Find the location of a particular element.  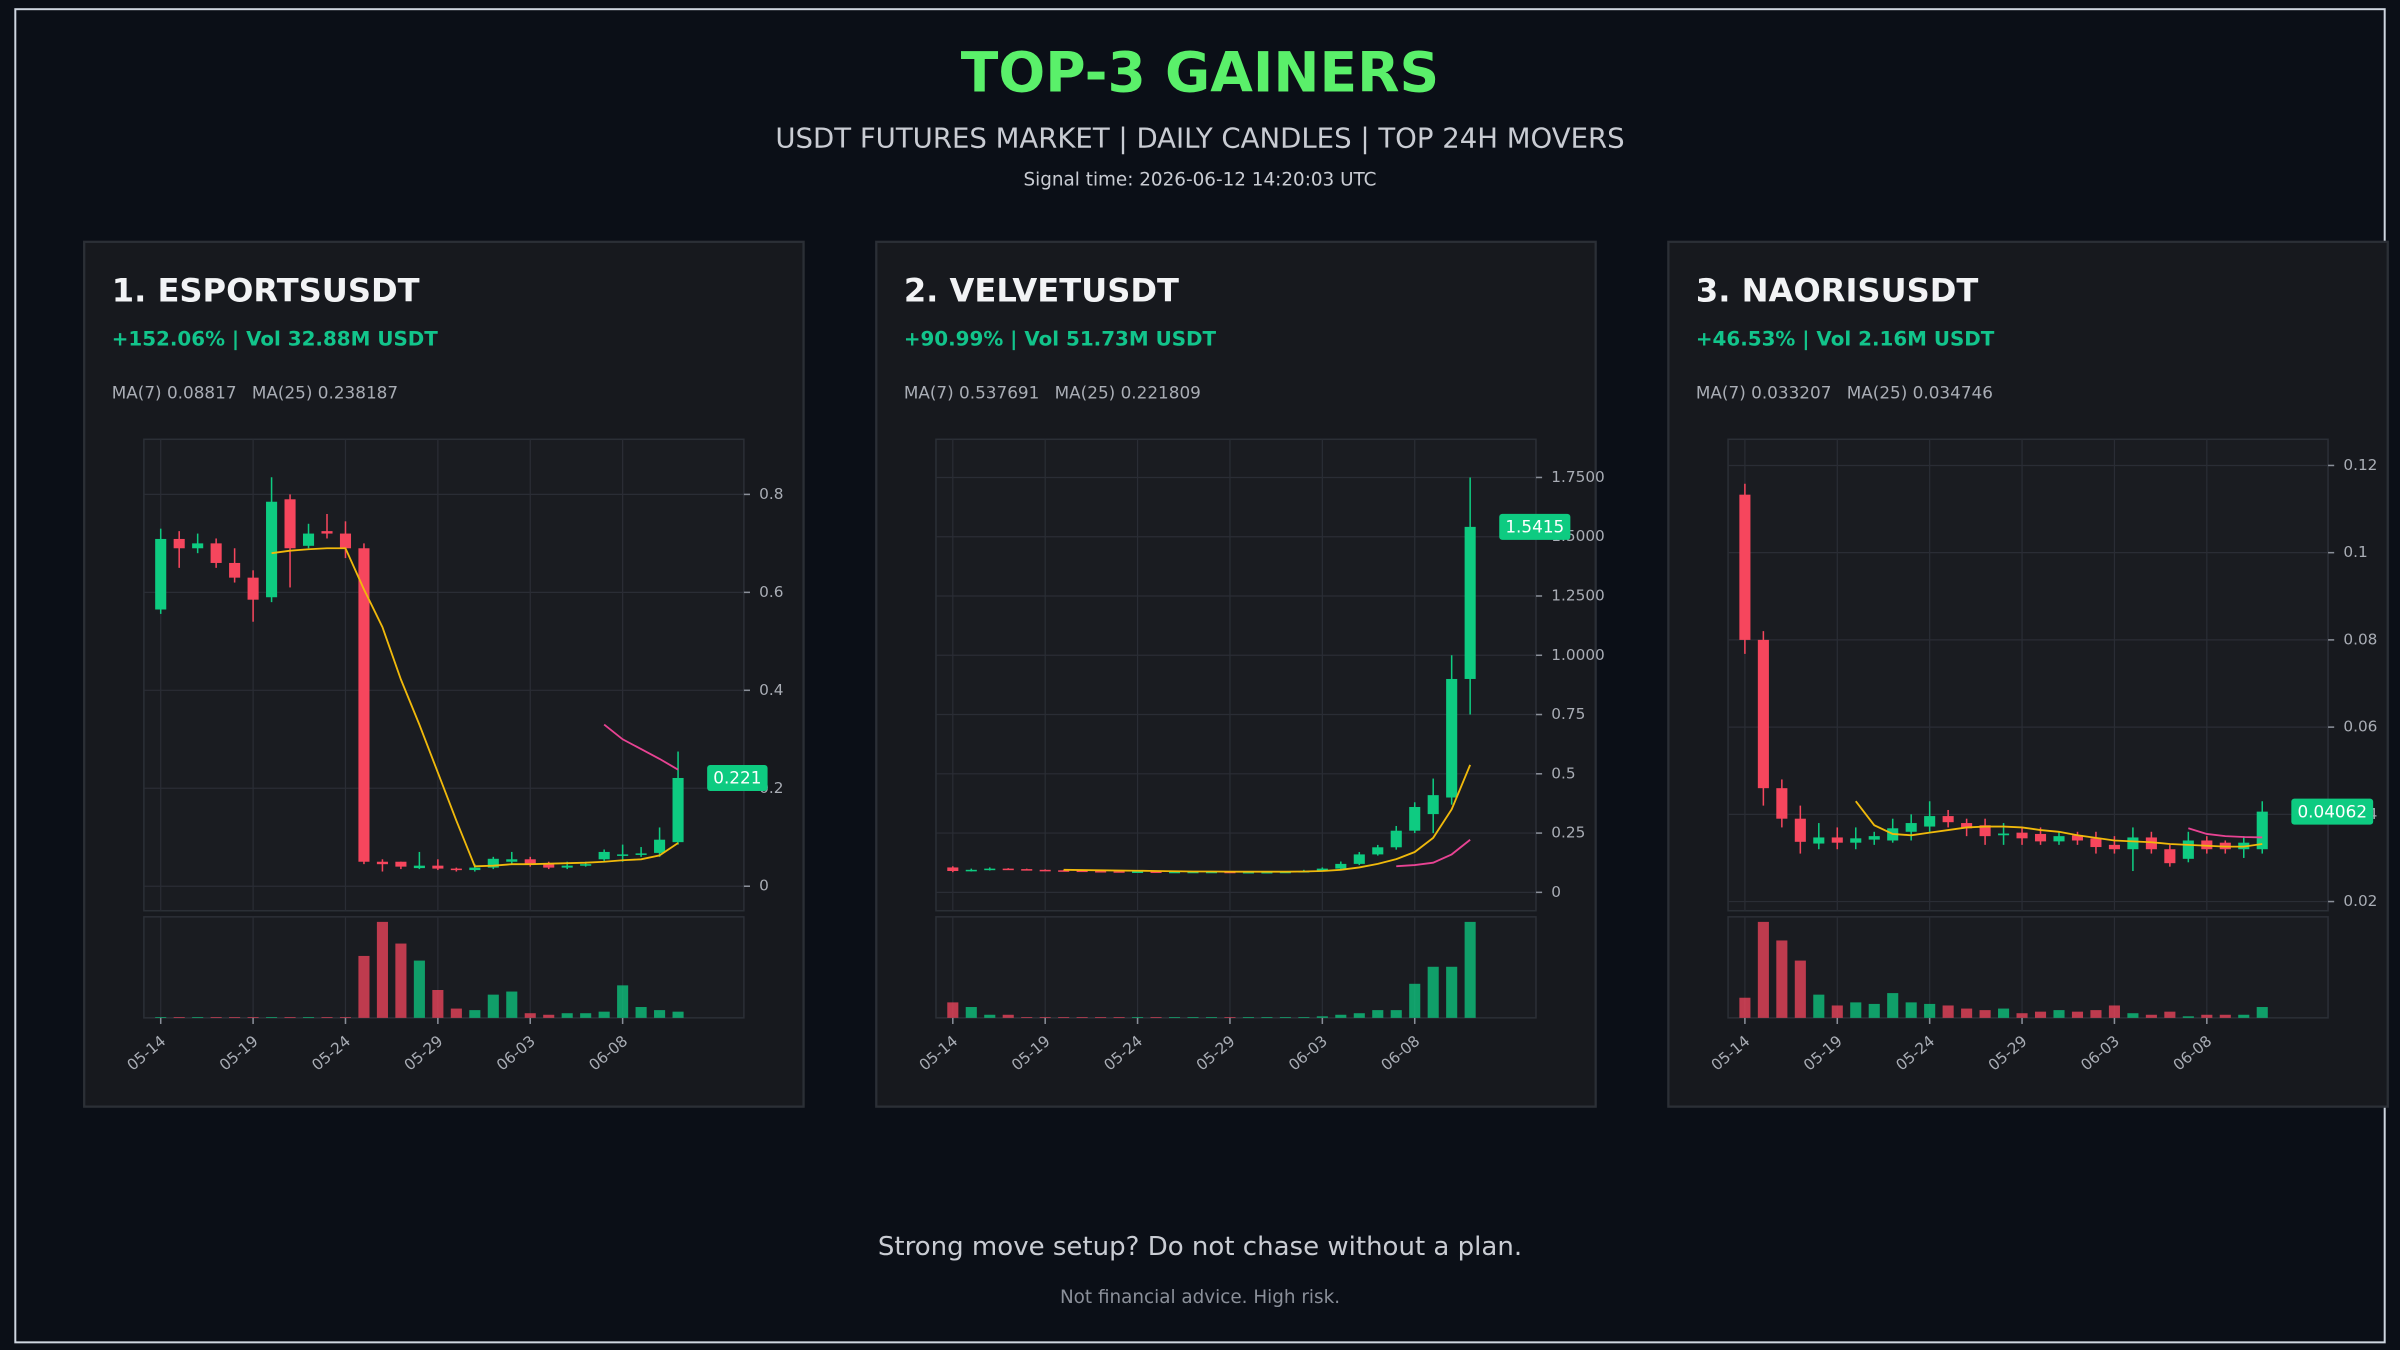

signal-time: Signal time: 2026-06-12 14:20:03 UTC is located at coordinates (1200, 180).